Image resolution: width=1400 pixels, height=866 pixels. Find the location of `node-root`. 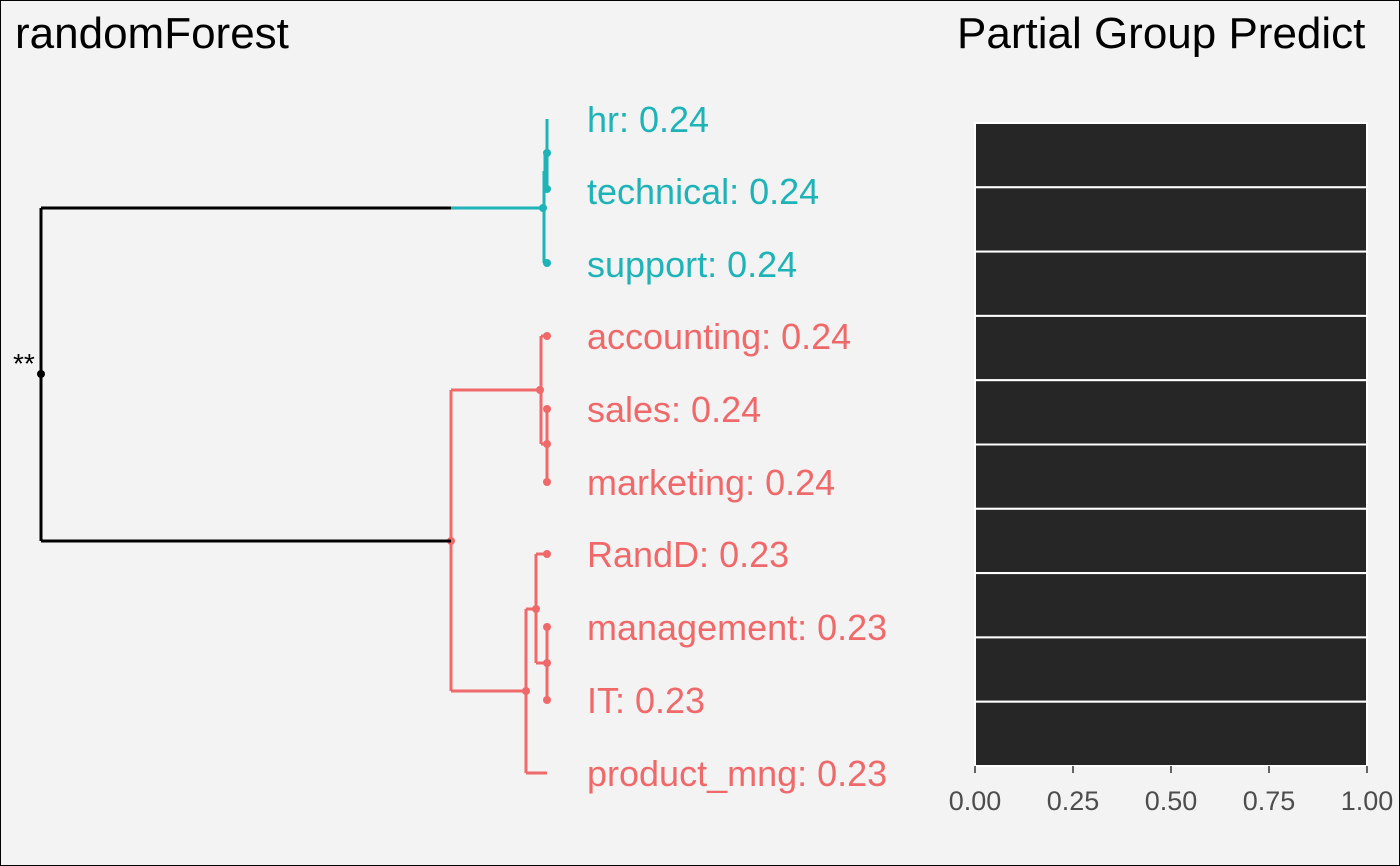

node-root is located at coordinates (41, 374).